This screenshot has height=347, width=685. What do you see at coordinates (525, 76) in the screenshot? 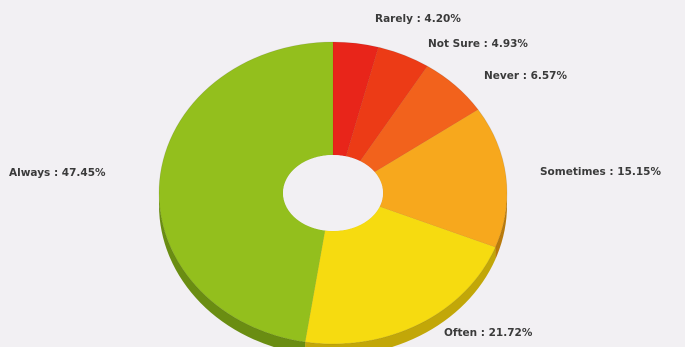
I see `slice-label-never: Never : 6.57%` at bounding box center [525, 76].